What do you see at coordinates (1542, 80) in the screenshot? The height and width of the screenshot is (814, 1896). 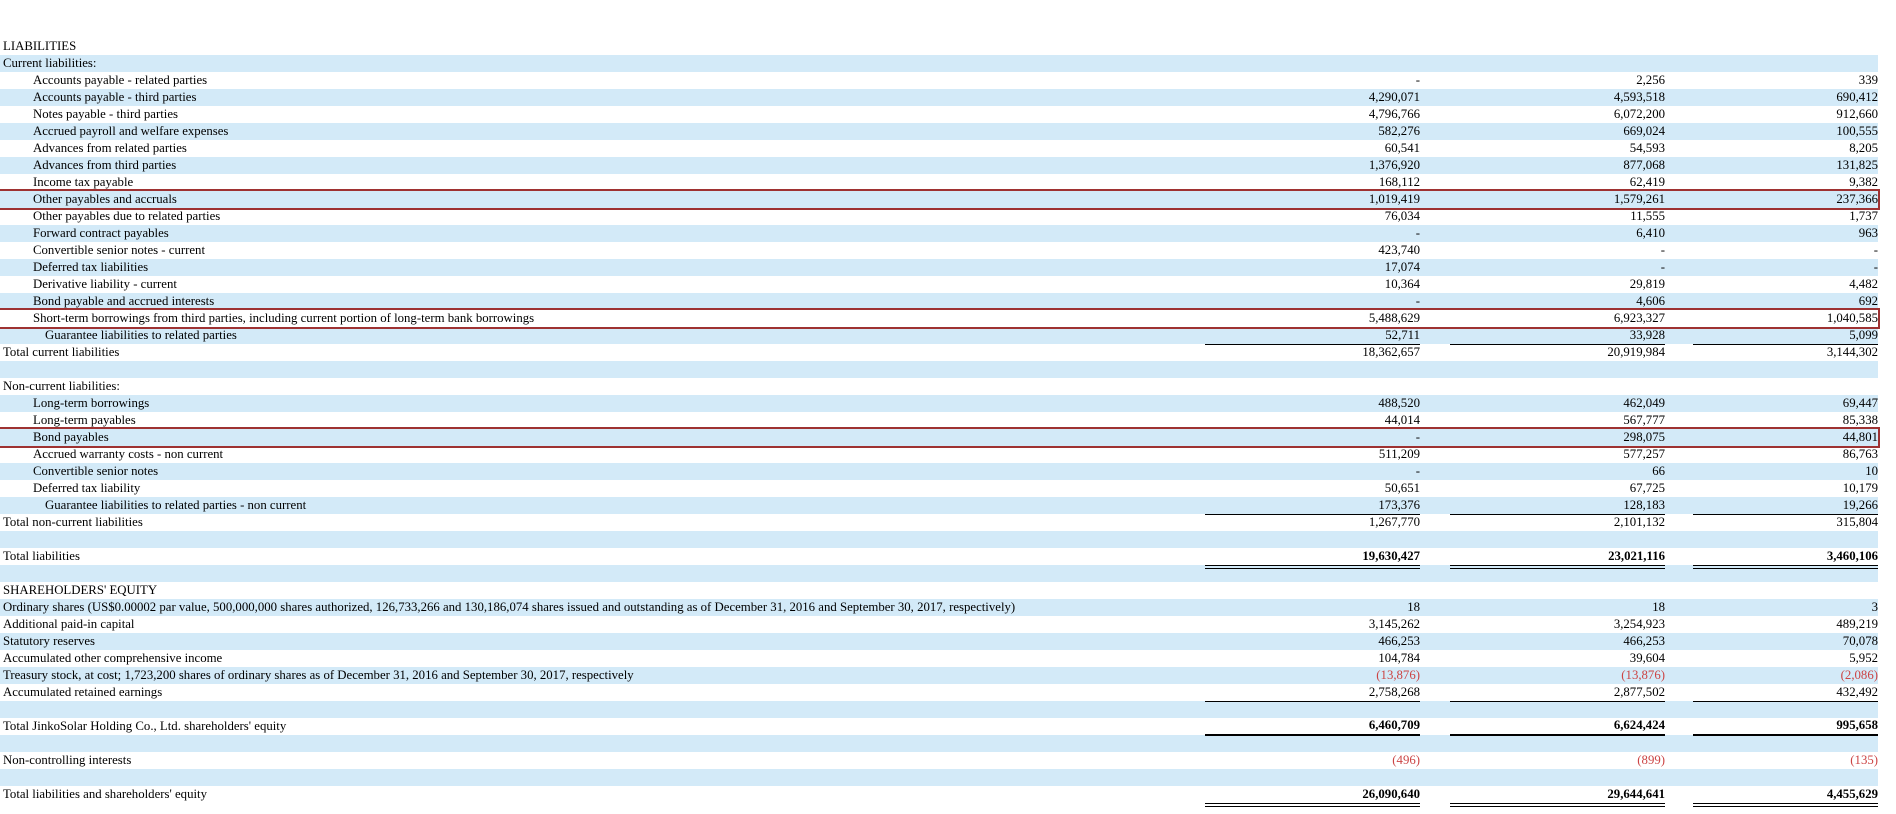 I see `value-cell: 2,256` at bounding box center [1542, 80].